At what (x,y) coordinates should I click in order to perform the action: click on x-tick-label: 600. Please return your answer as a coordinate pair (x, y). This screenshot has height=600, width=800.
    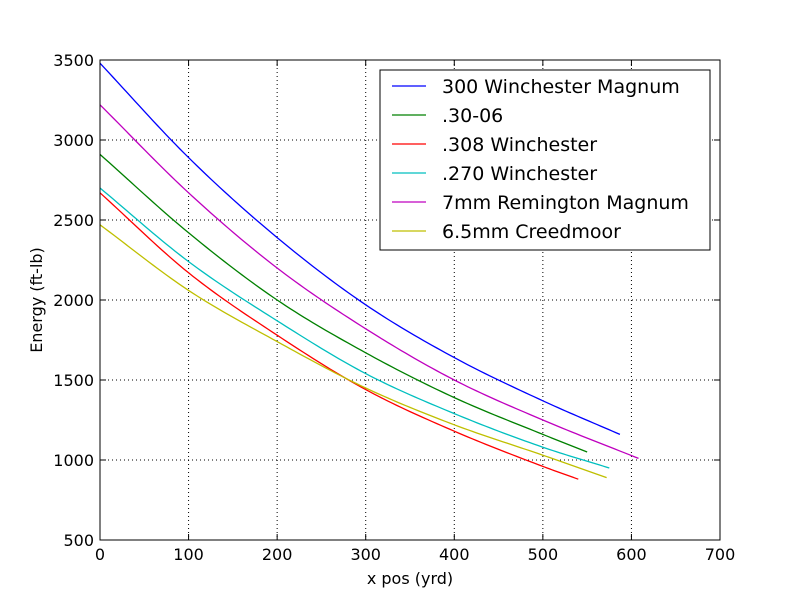
    Looking at the image, I should click on (631, 554).